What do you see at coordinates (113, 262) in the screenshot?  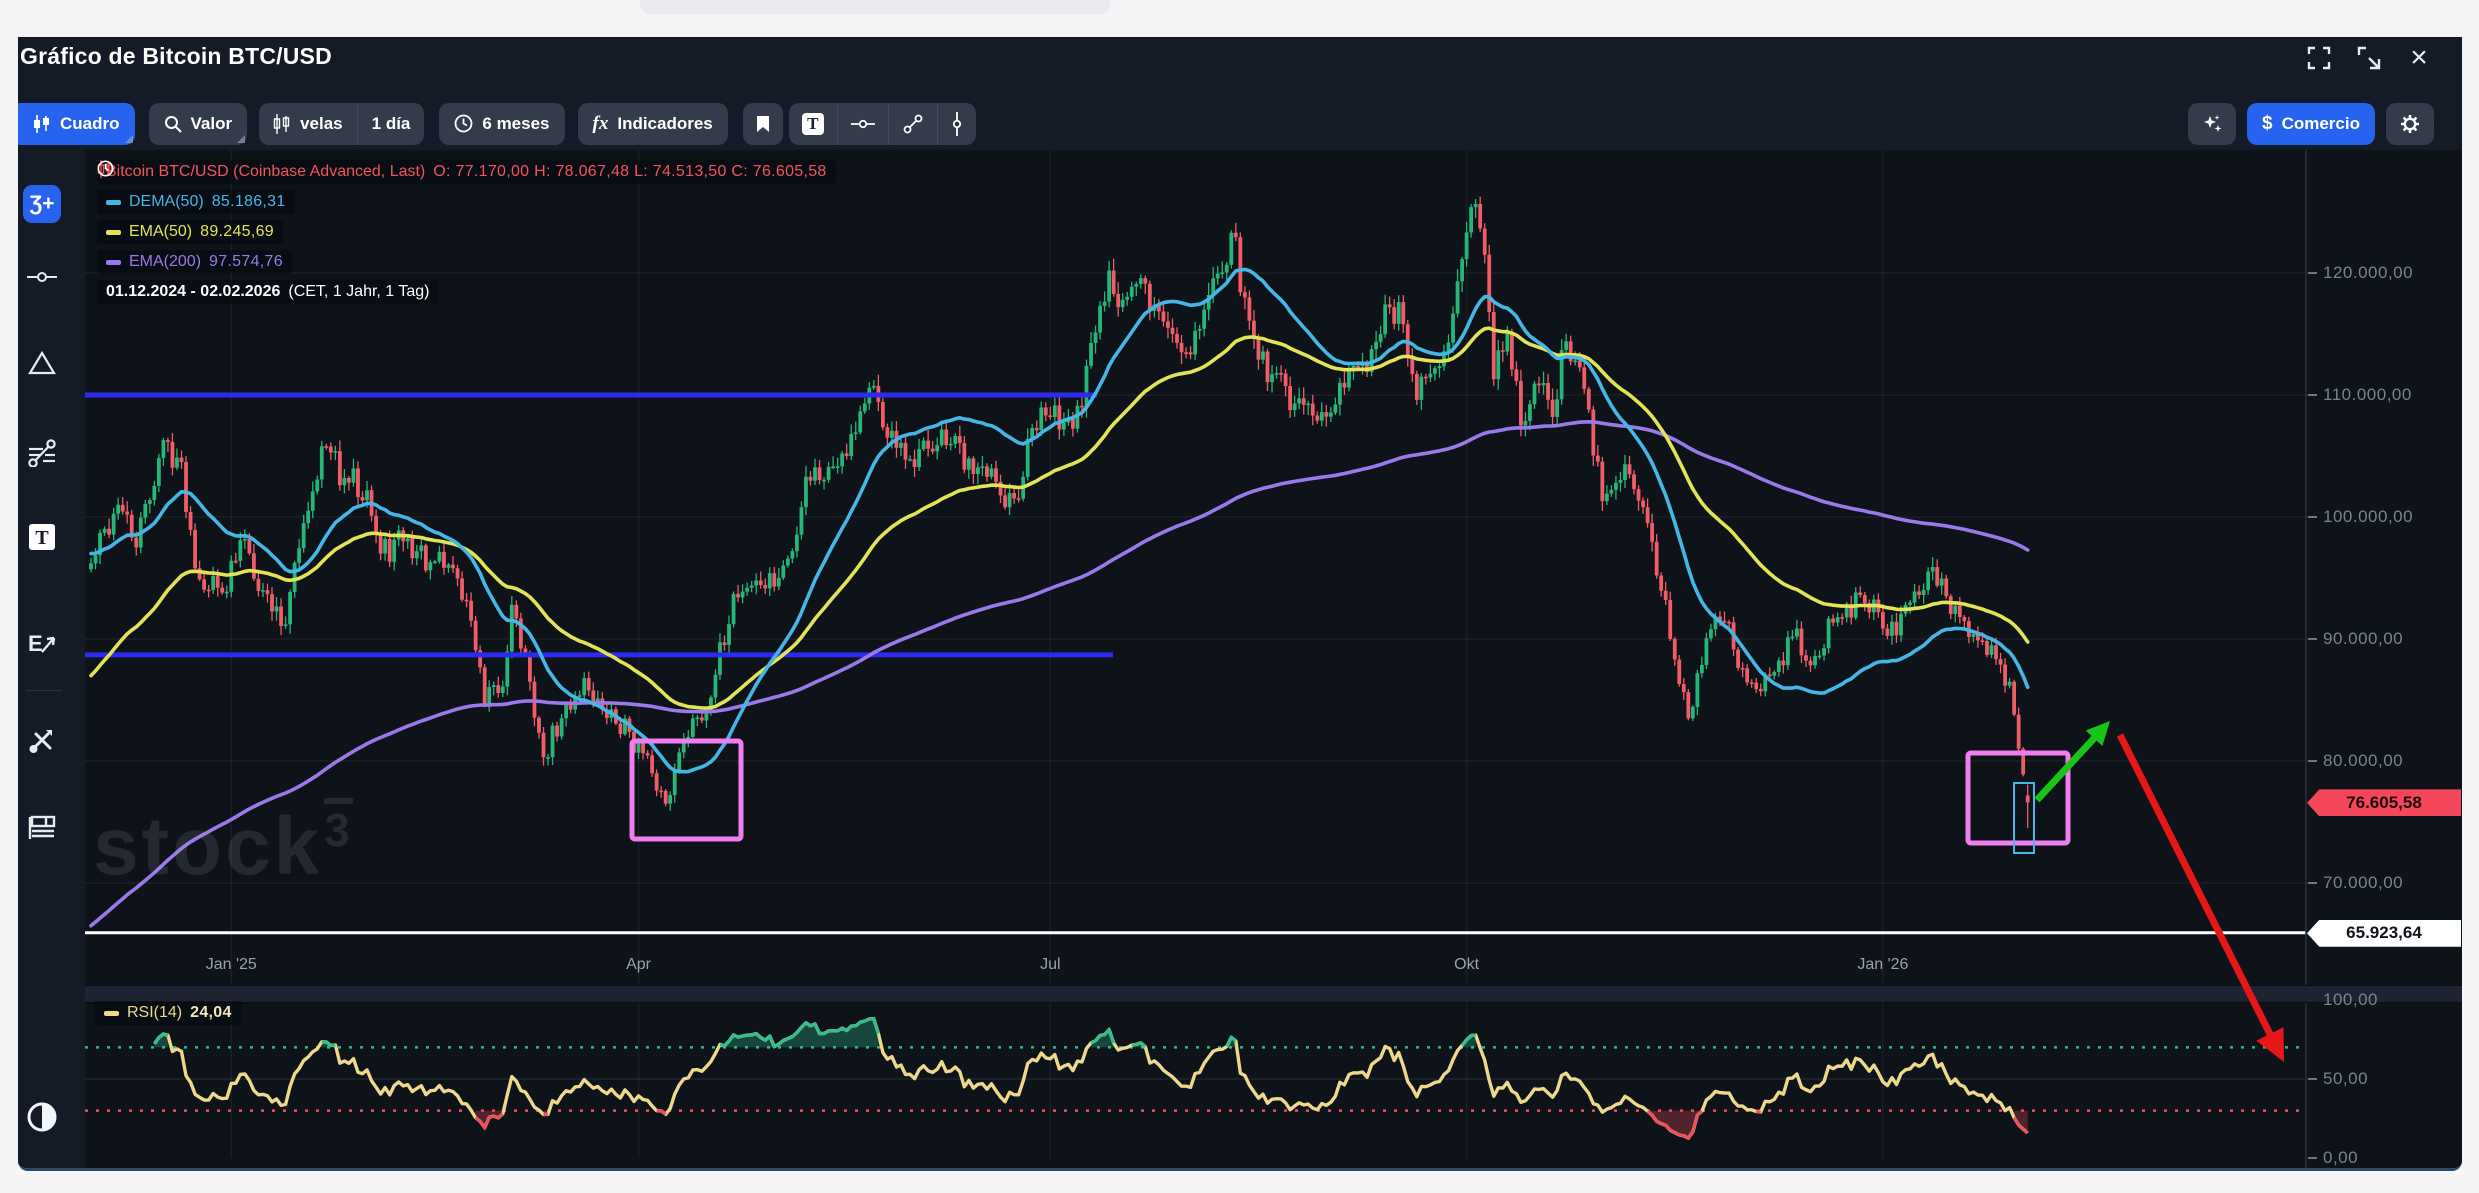 I see `ema200-swatch` at bounding box center [113, 262].